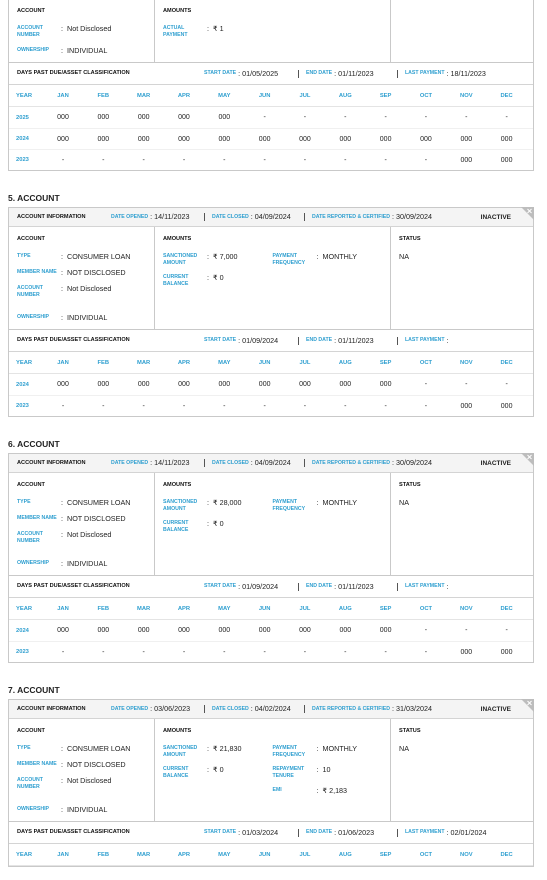  I want to click on corner-shape, so click(529, 703).